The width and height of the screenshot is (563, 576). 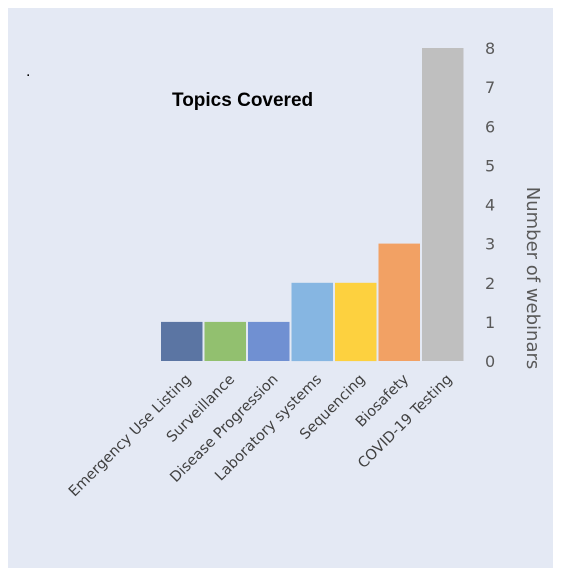 I want to click on y-tick-label: 1, so click(x=490, y=322).